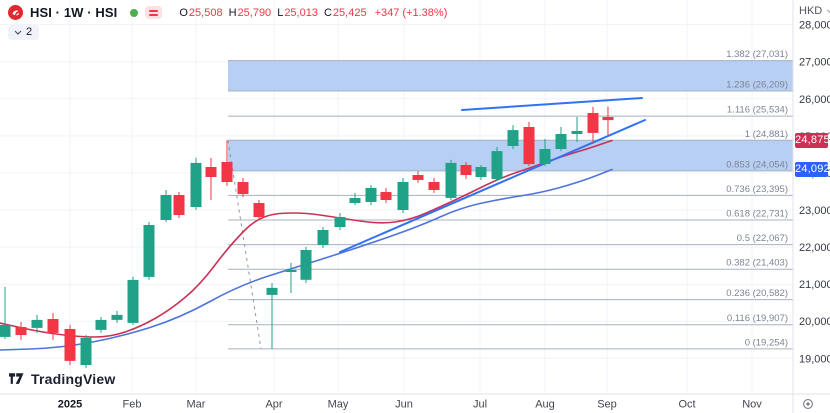 The height and width of the screenshot is (413, 830). I want to click on time-tick-label: May, so click(338, 405).